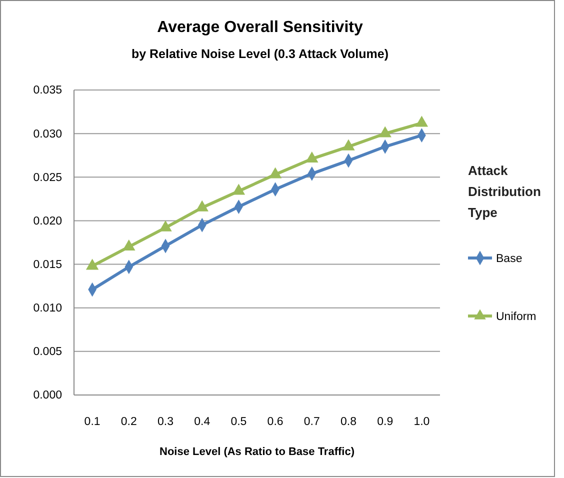 The width and height of the screenshot is (564, 478). What do you see at coordinates (504, 191) in the screenshot?
I see `legend-title: Attack Distribution Type` at bounding box center [504, 191].